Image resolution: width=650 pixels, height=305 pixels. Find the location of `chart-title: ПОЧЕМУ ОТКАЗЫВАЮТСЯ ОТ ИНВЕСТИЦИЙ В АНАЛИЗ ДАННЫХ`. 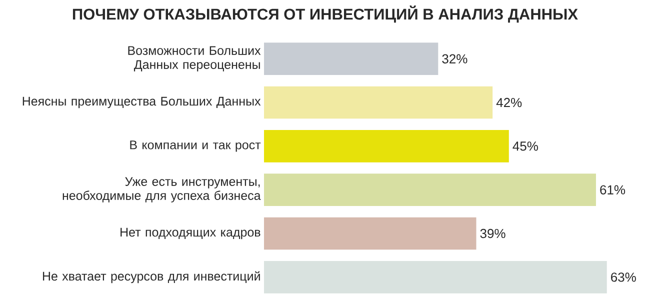

chart-title: ПОЧЕМУ ОТКАЗЫВАЮТСЯ ОТ ИНВЕСТИЦИЙ В АНАЛИЗ ДАННЫХ is located at coordinates (325, 14).